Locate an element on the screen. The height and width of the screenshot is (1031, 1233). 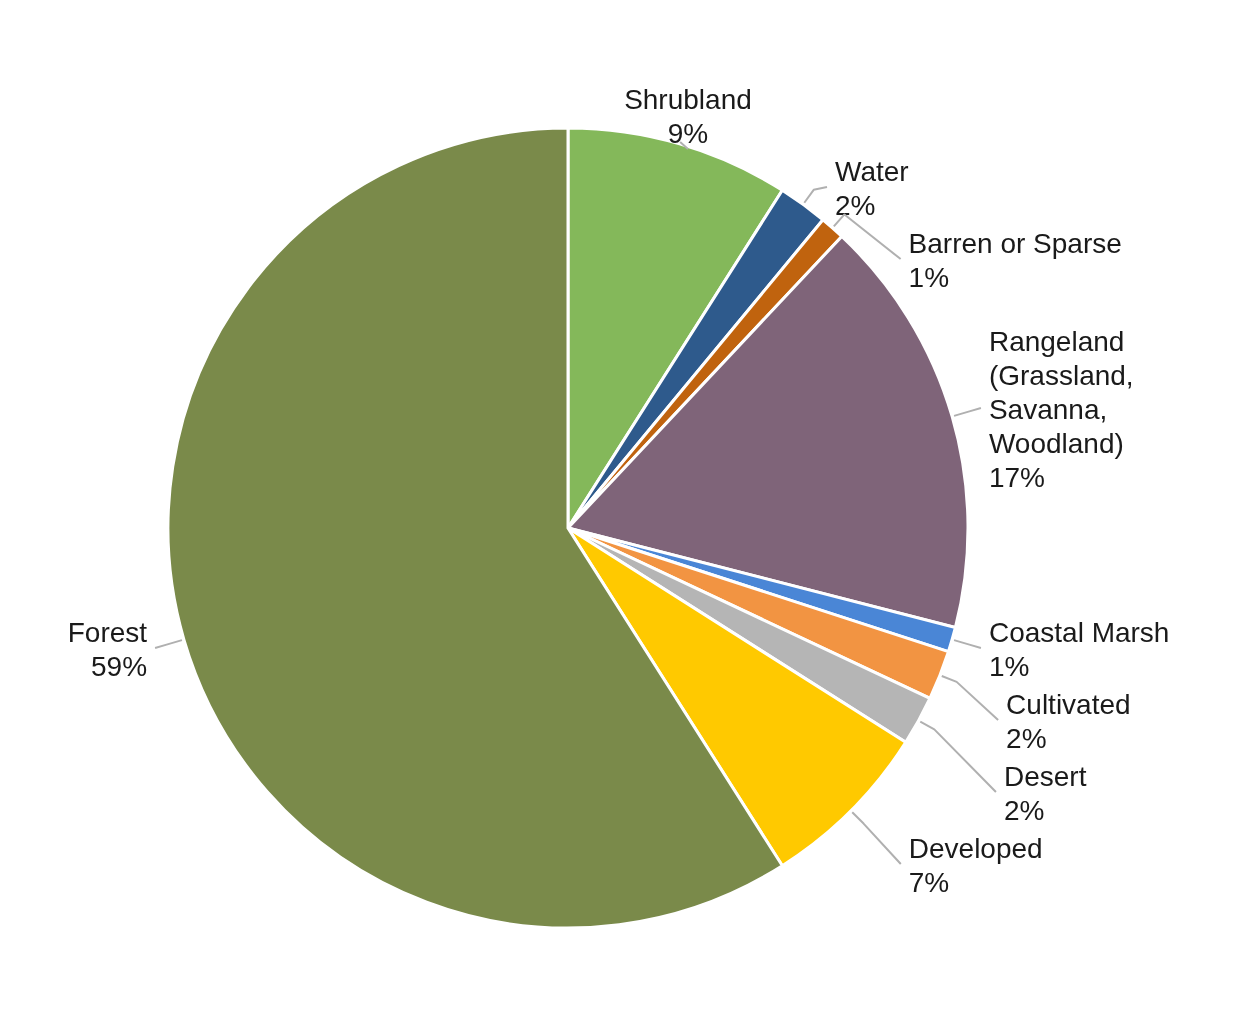
data-label: 7% is located at coordinates (929, 882).